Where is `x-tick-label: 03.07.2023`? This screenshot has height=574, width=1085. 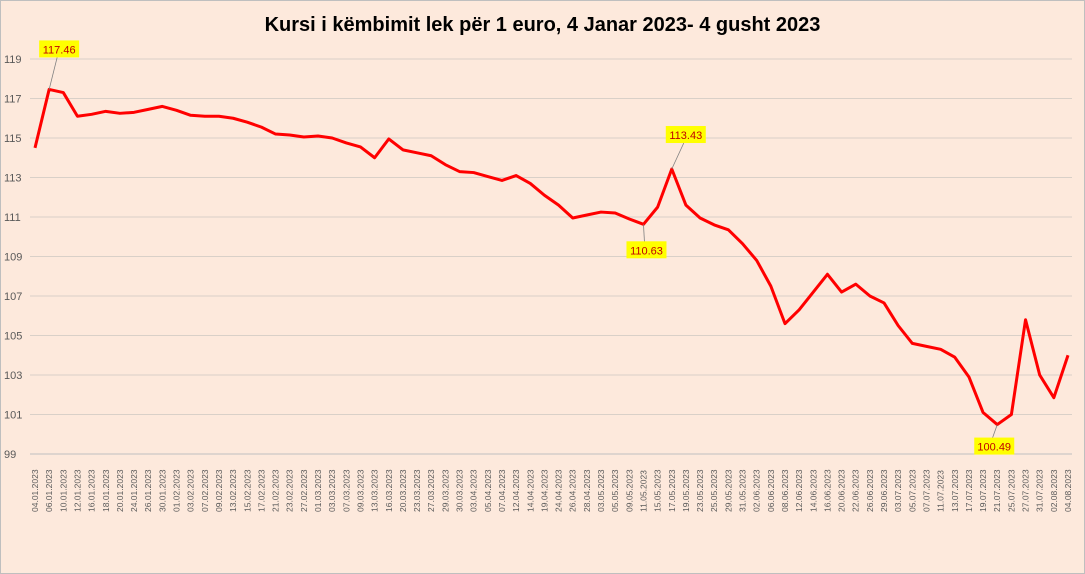 x-tick-label: 03.07.2023 is located at coordinates (898, 490).